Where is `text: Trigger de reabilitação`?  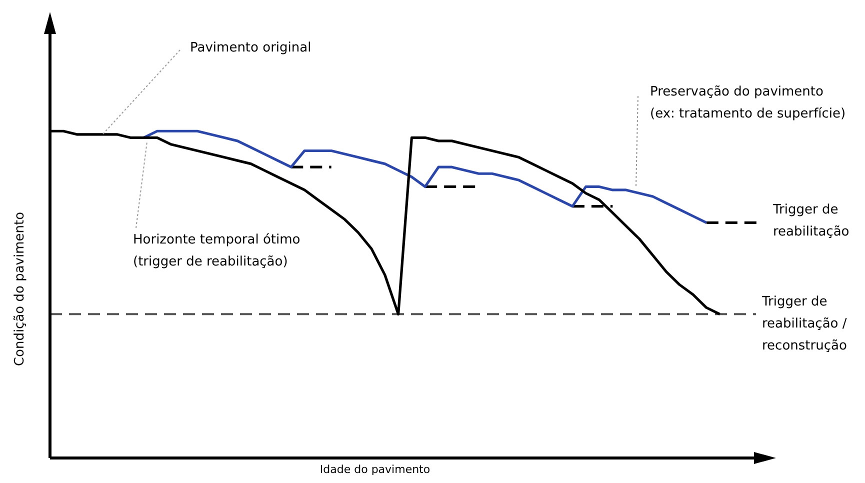
text: Trigger de reabilitação is located at coordinates (811, 221).